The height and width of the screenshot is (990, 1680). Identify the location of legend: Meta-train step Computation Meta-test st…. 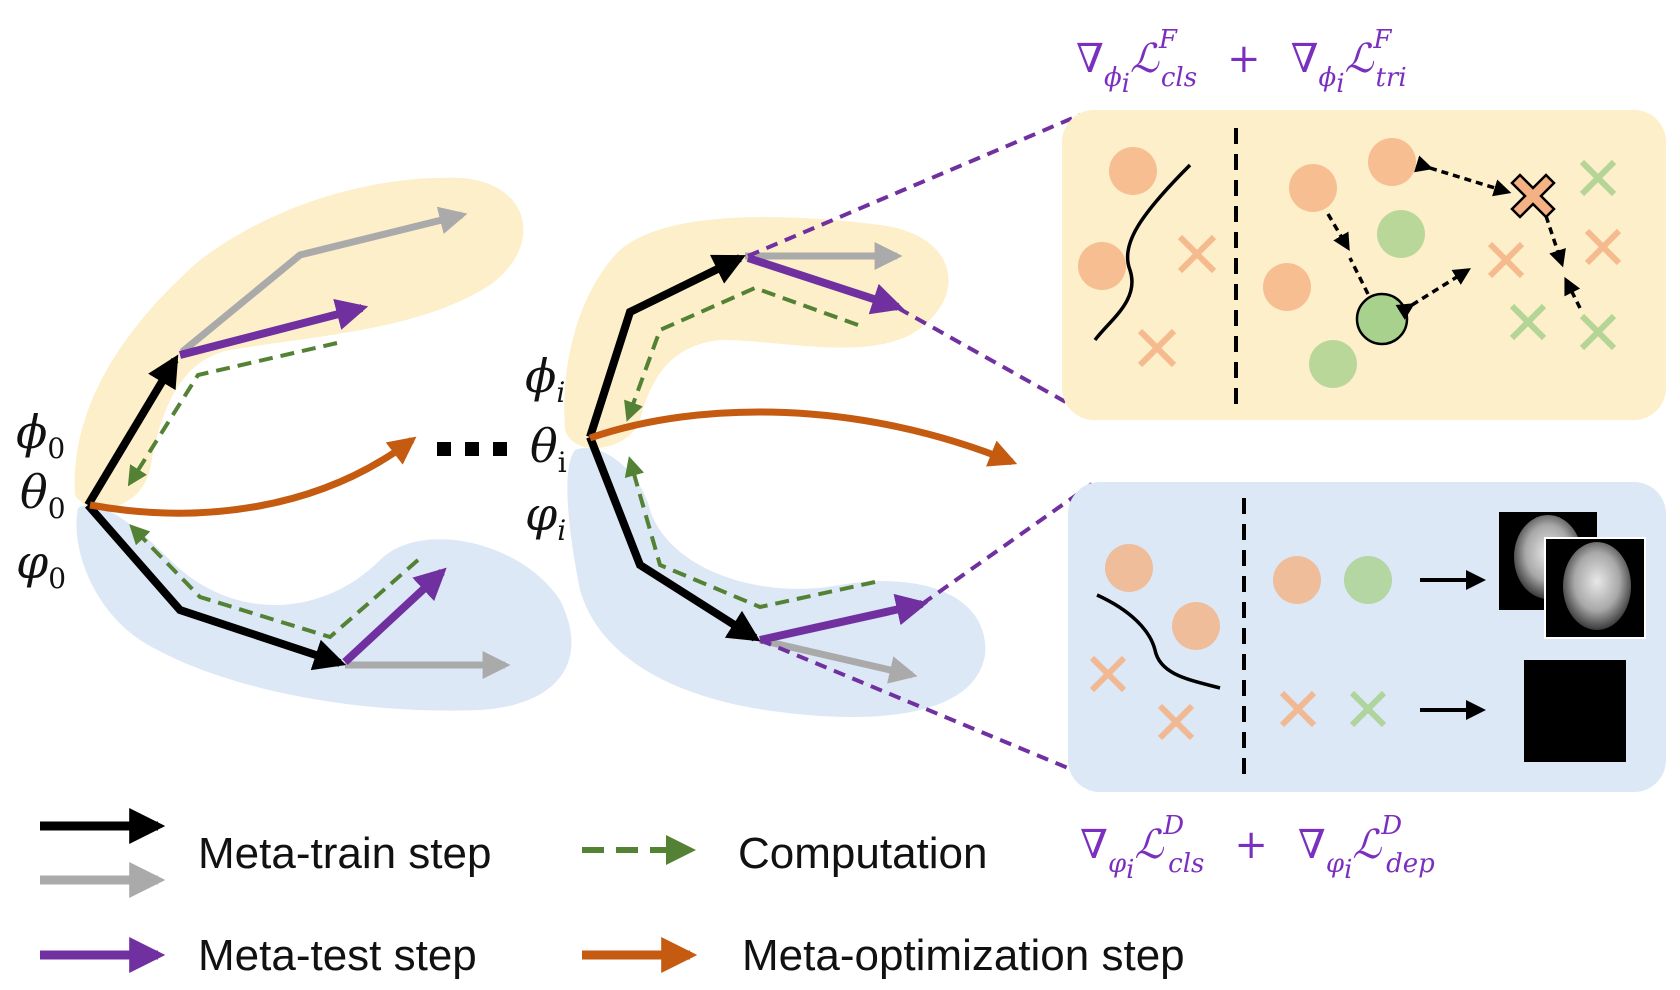
(612, 894).